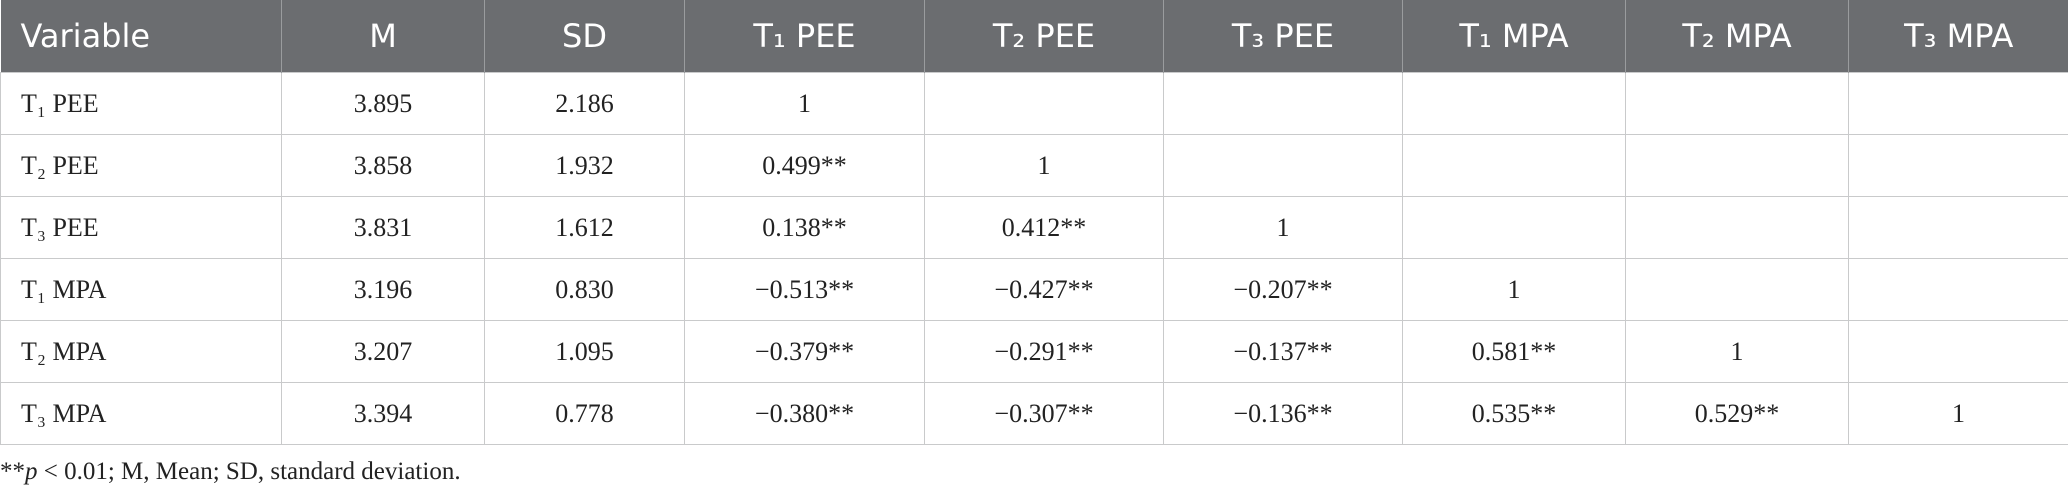 This screenshot has height=499, width=2068. I want to click on table-cell: 3.831, so click(383, 227).